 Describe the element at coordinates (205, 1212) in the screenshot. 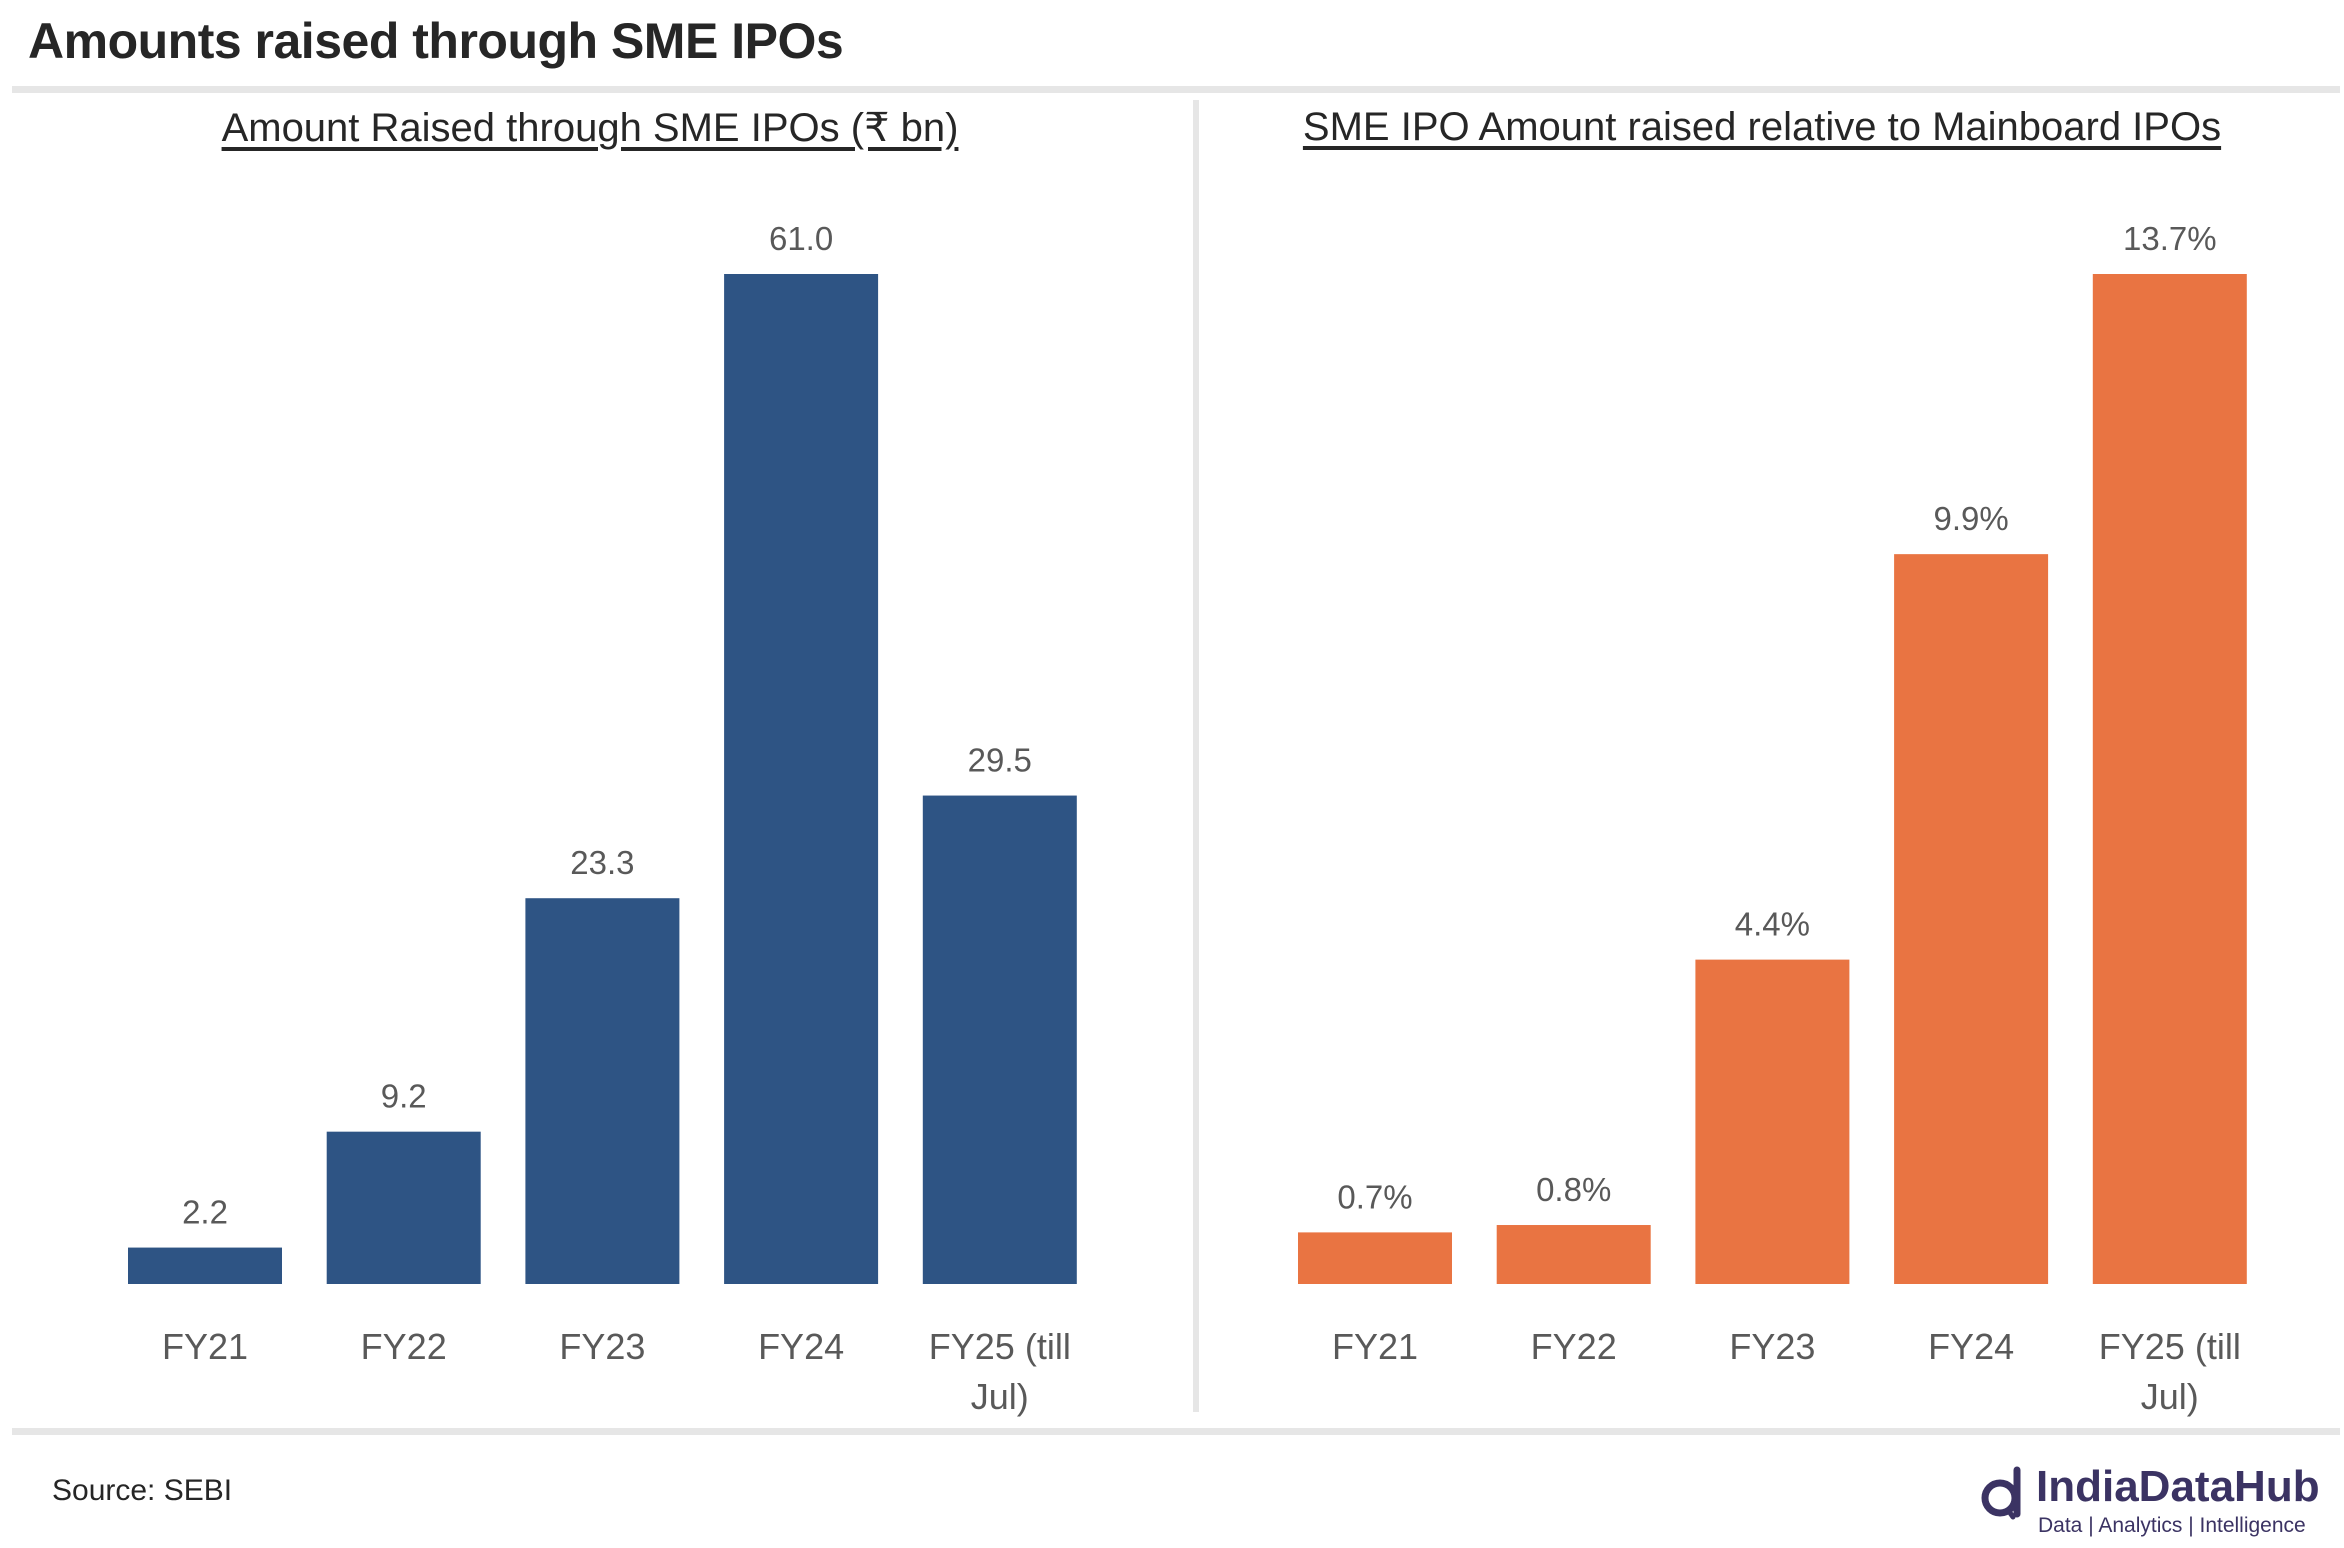

I see `data-label: 2.2` at that location.